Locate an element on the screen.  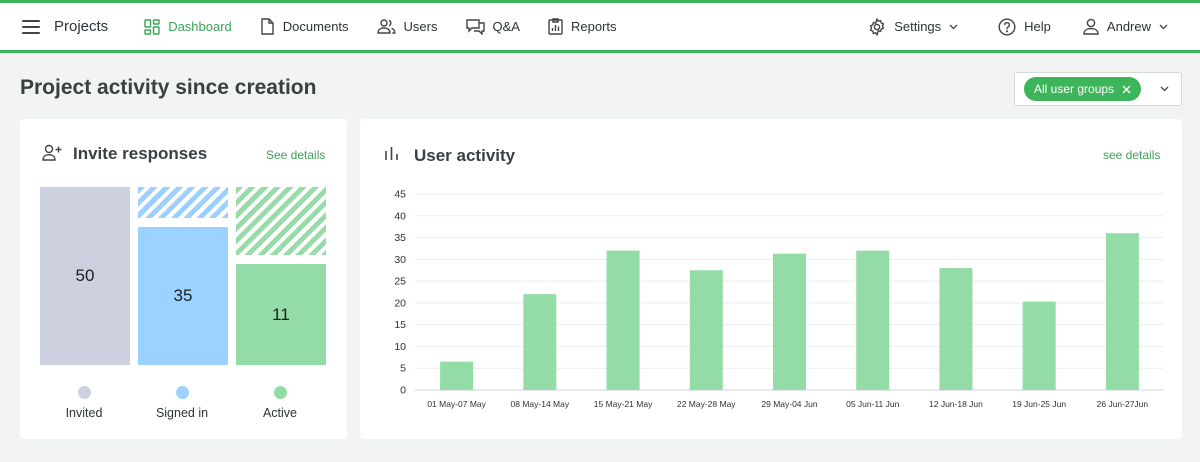
activity-see-details-link: see details is located at coordinates (1132, 155).